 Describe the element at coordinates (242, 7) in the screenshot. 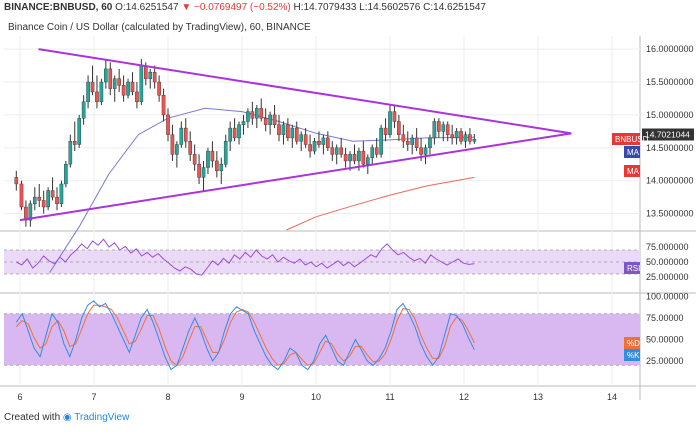

I see `change-value: −0.0769497 (−0.52%)` at that location.